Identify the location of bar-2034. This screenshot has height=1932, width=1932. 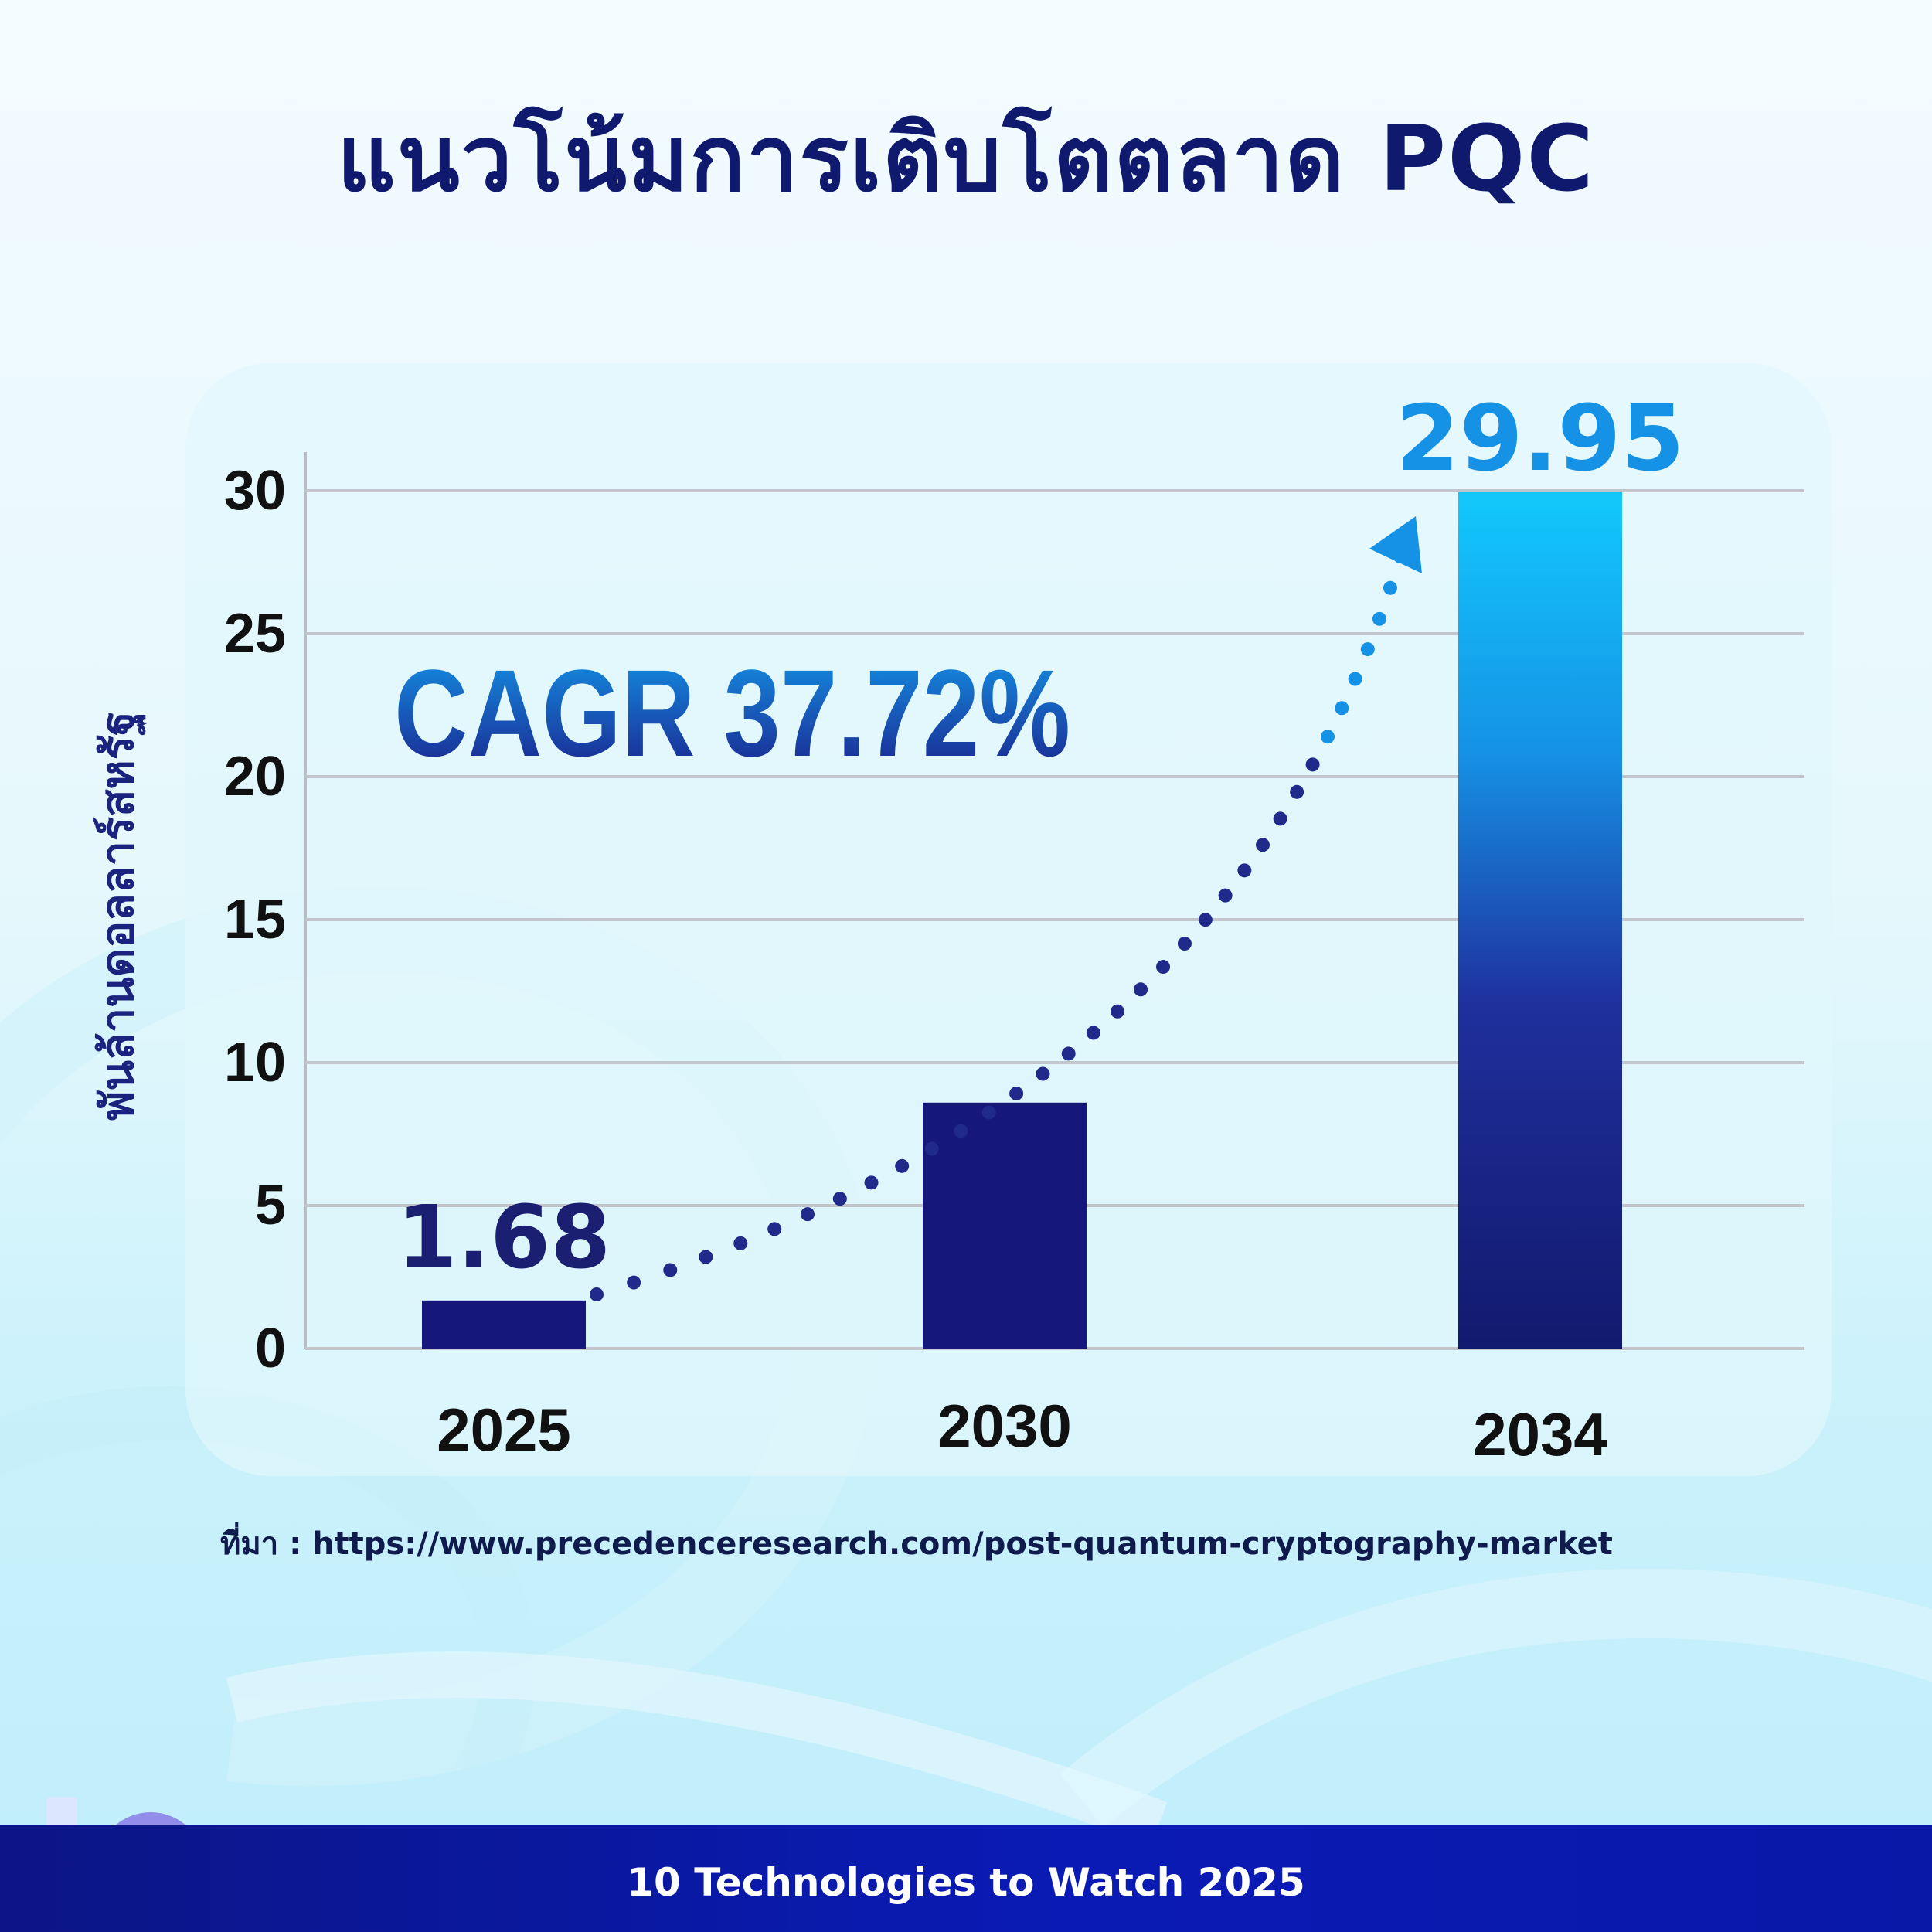
(1540, 921).